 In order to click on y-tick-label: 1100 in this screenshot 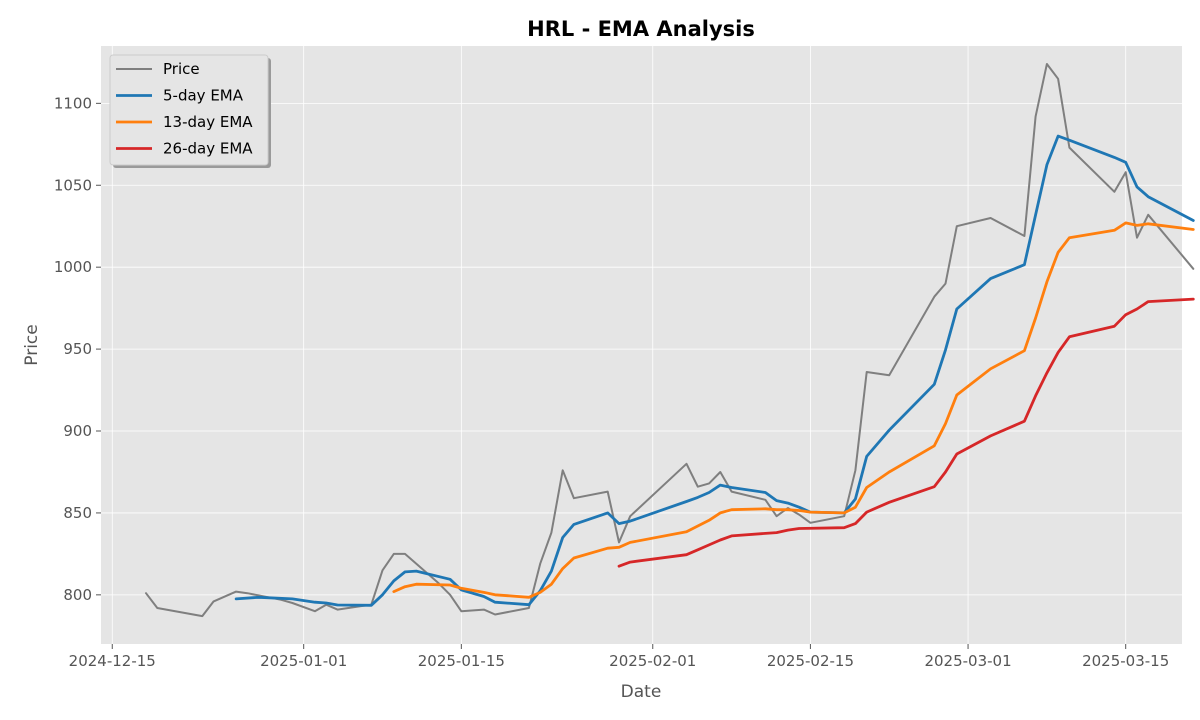, I will do `click(73, 103)`.